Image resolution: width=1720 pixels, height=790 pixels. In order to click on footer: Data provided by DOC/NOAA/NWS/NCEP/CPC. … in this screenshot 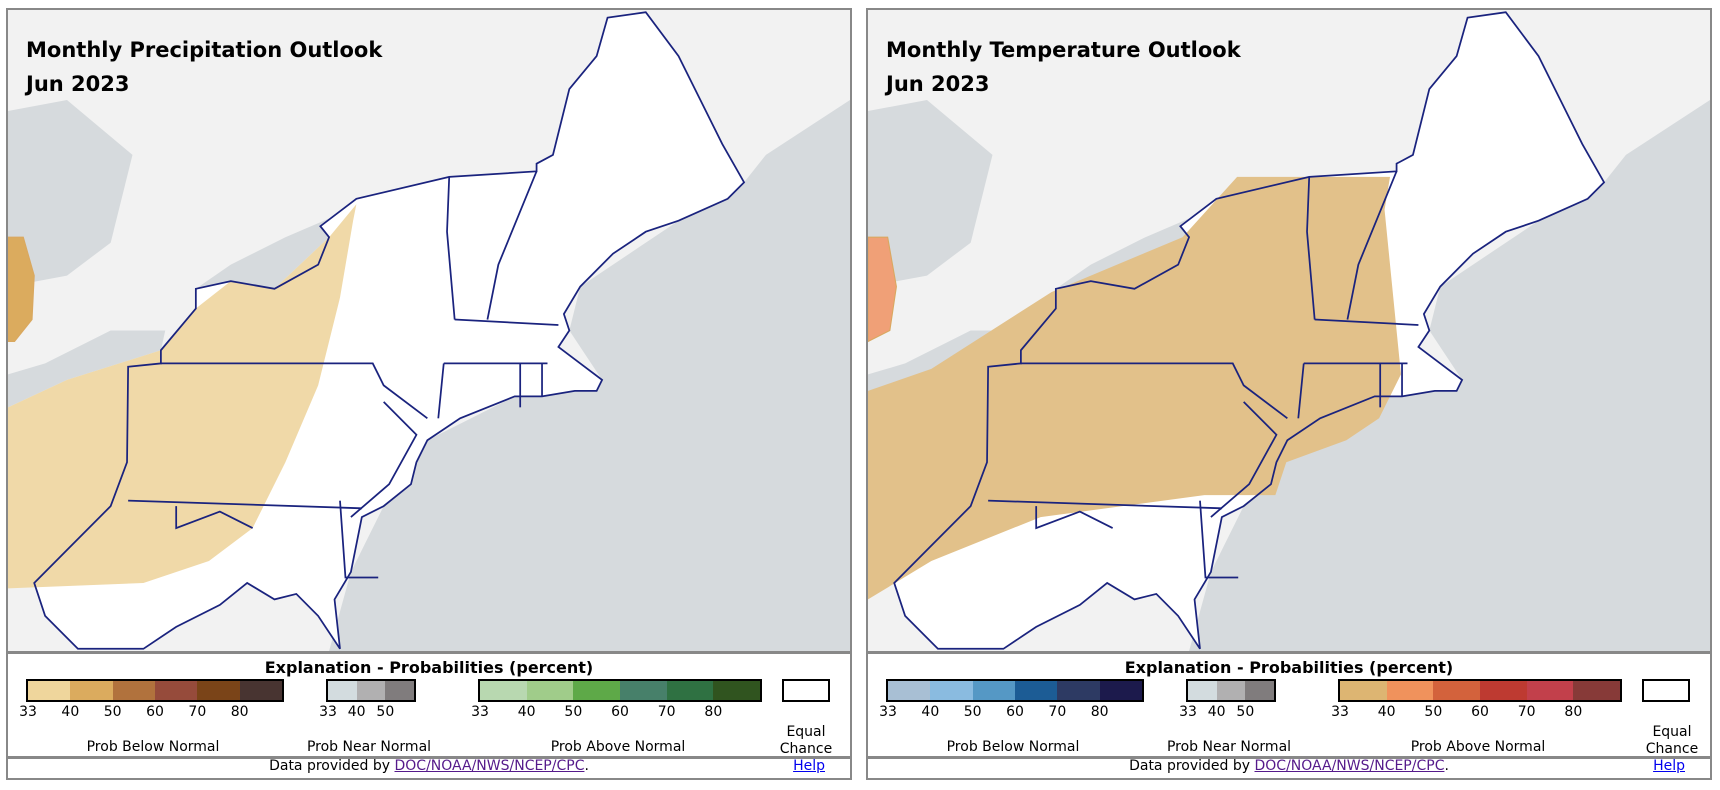, I will do `click(429, 768)`.